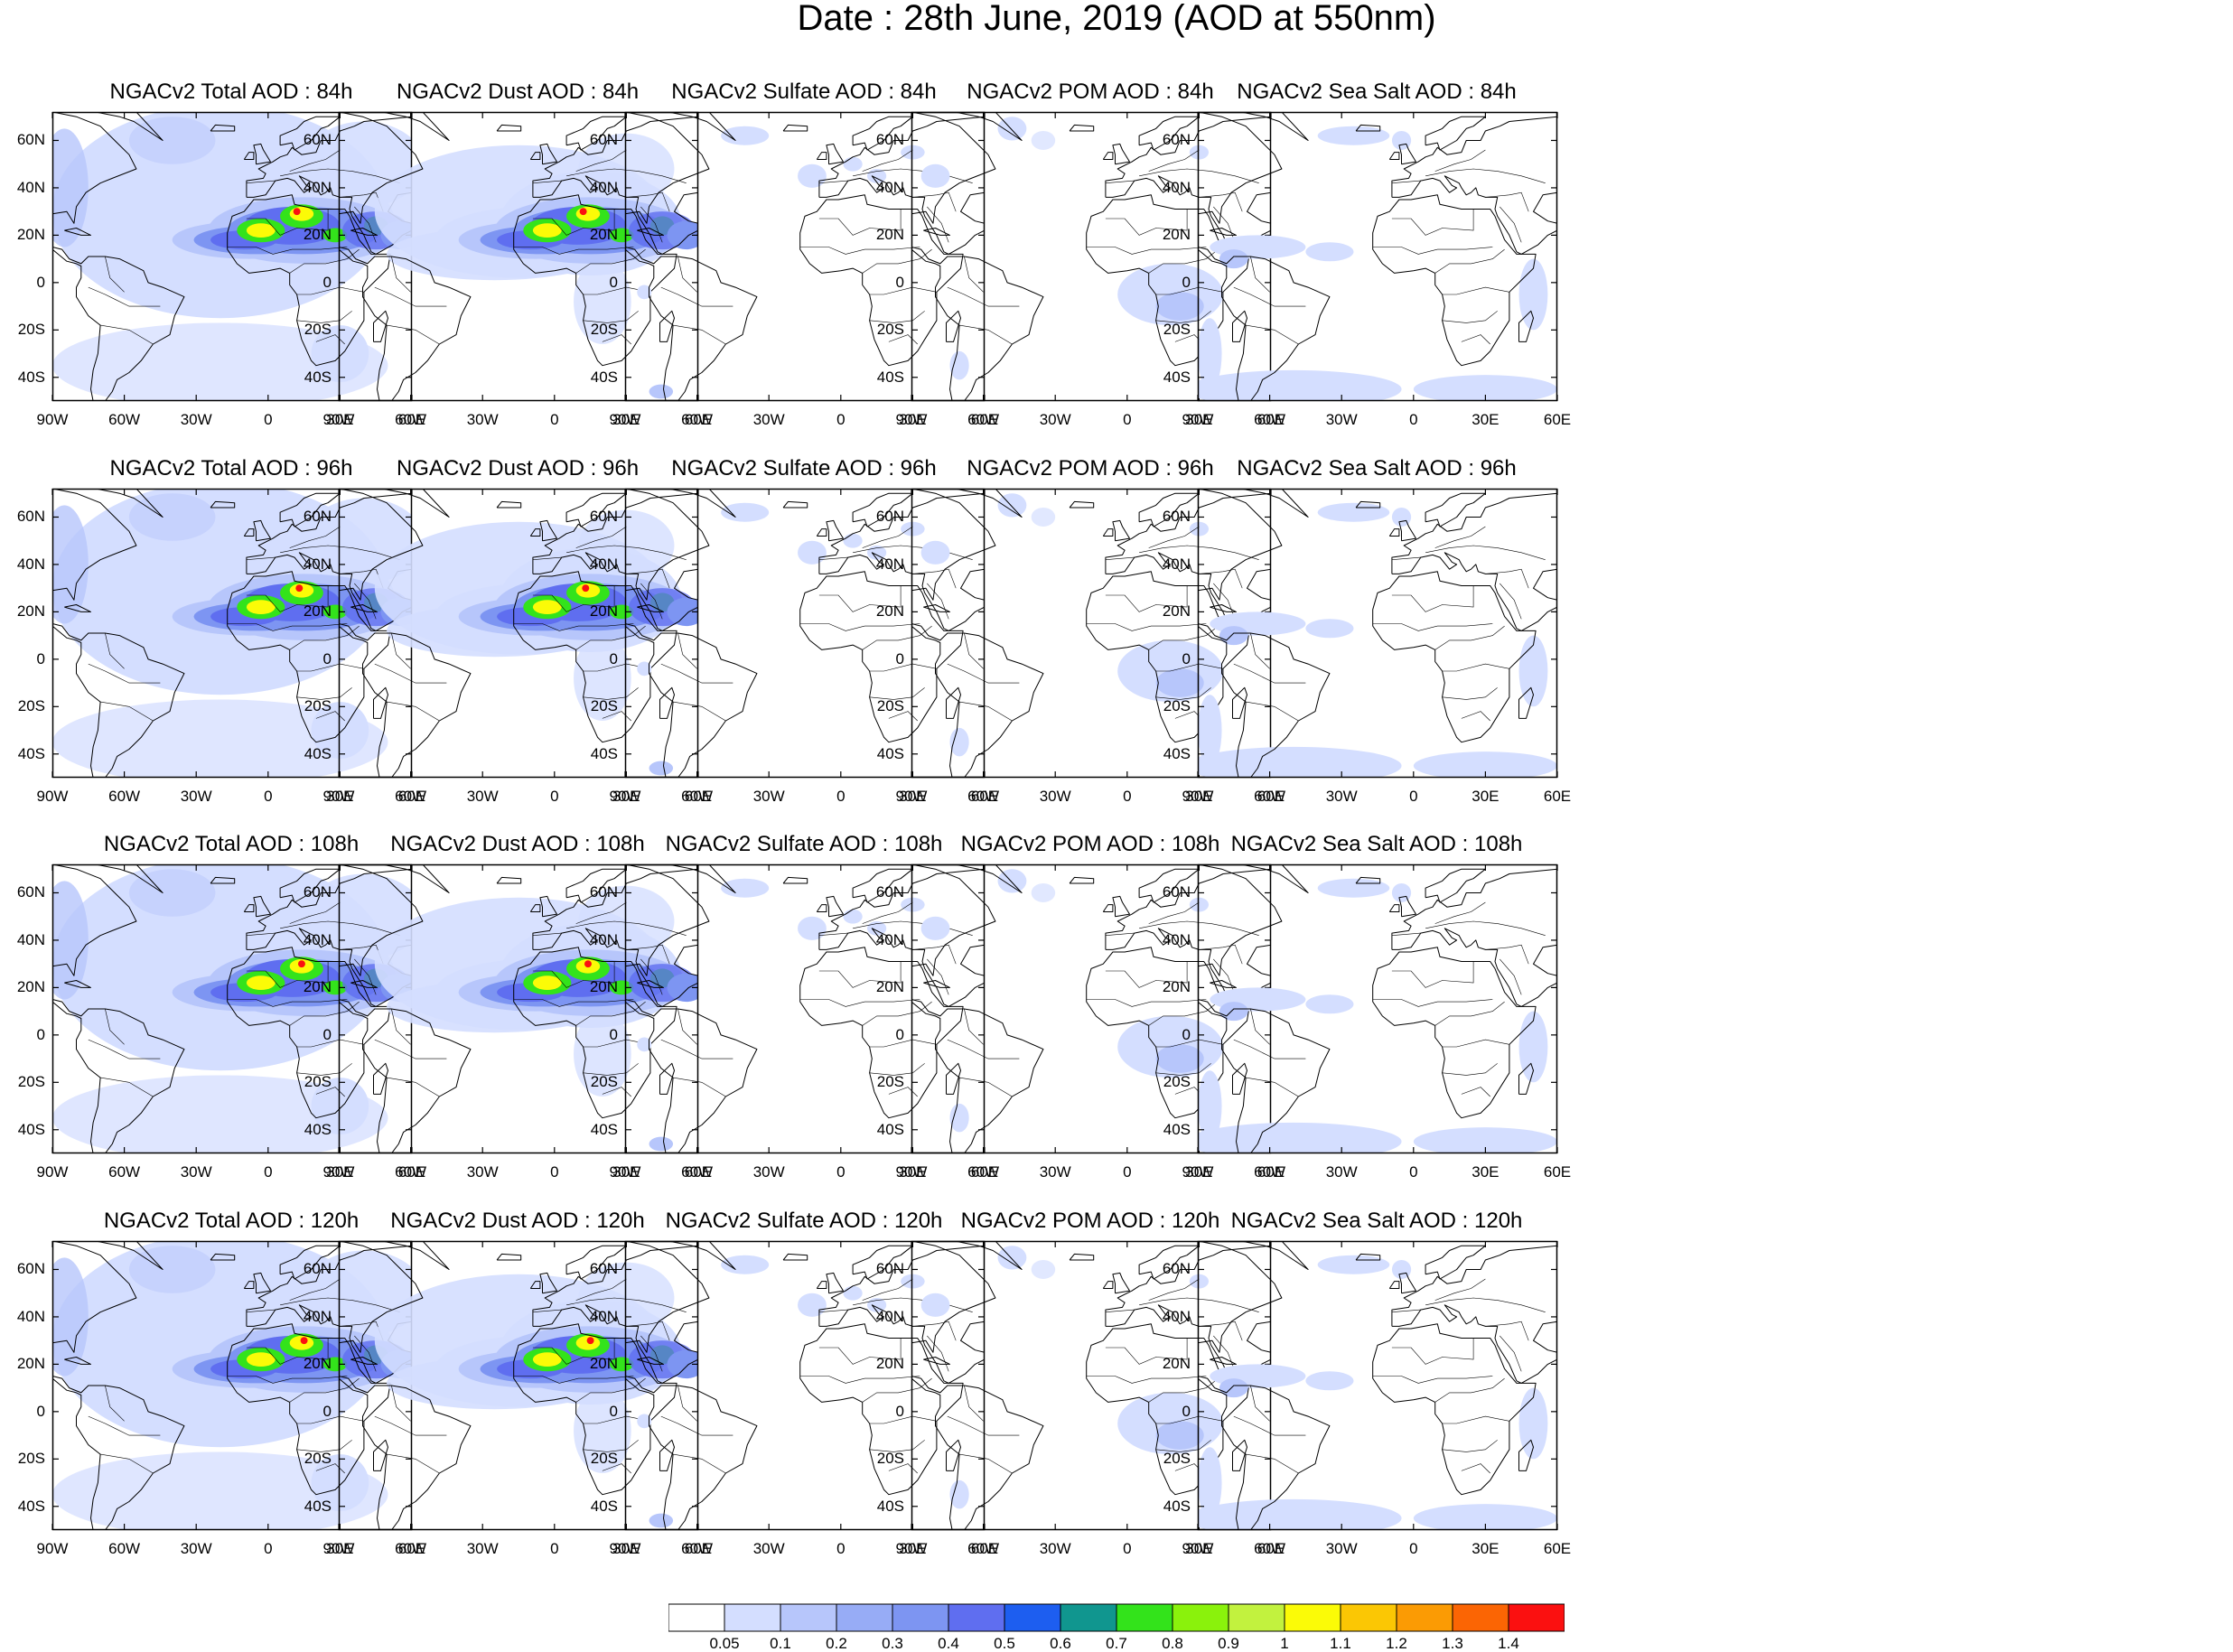 The image size is (2233, 1652). I want to click on panel-title: NGACv2 Sulfate AOD : 84h, so click(804, 91).